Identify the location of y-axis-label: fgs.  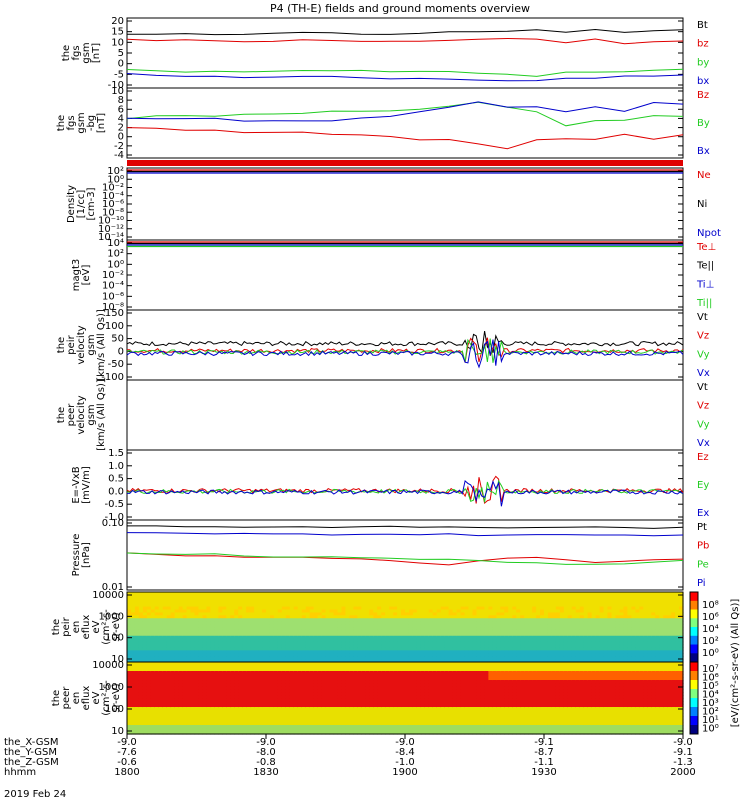
(71, 122).